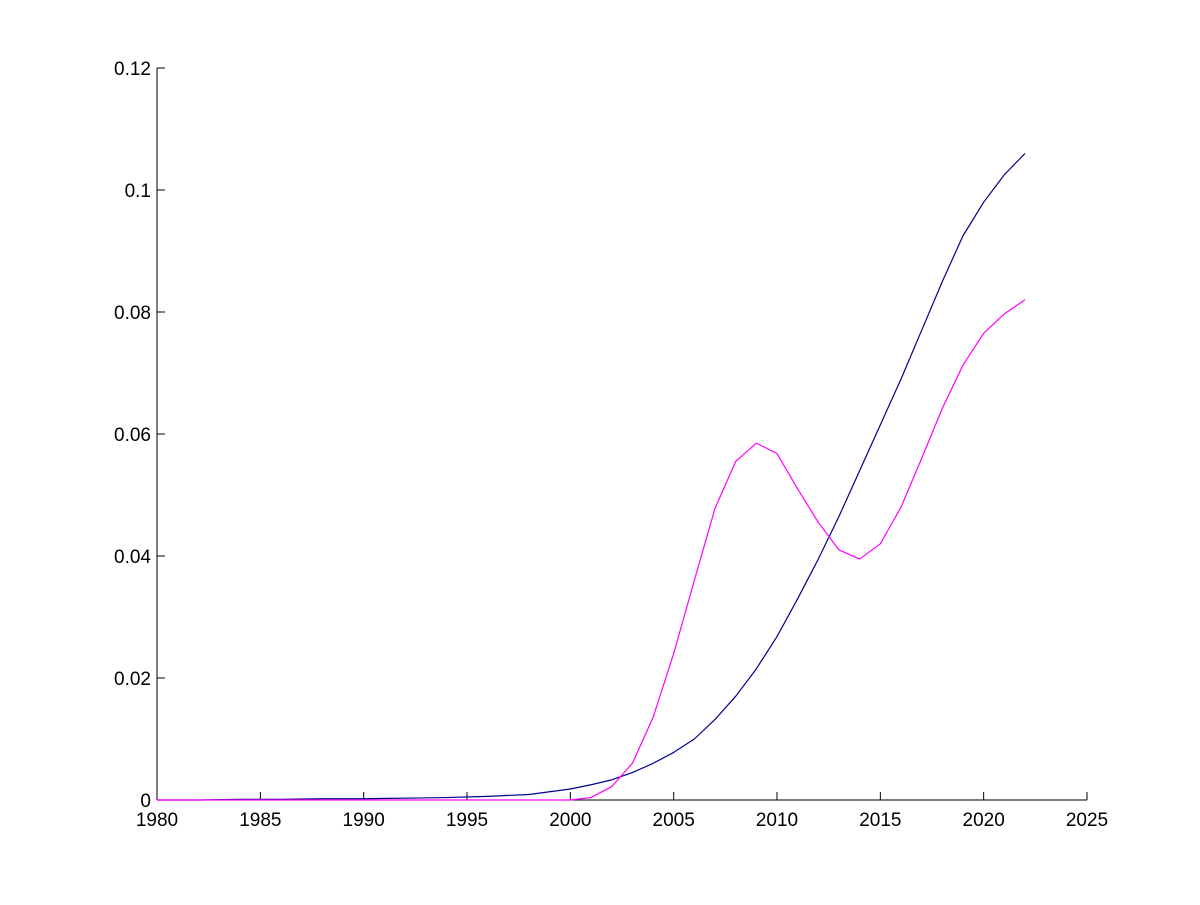  What do you see at coordinates (132, 69) in the screenshot?
I see `y-tick-label: 0.12` at bounding box center [132, 69].